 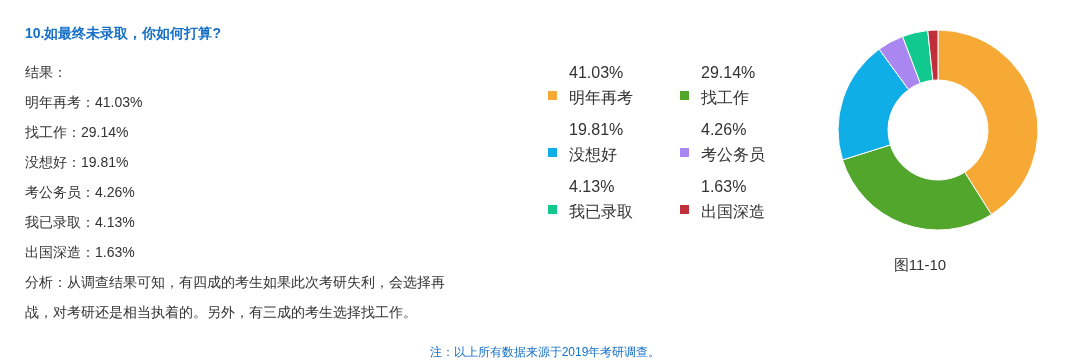 I want to click on data-label: 4.13%, so click(x=592, y=186).